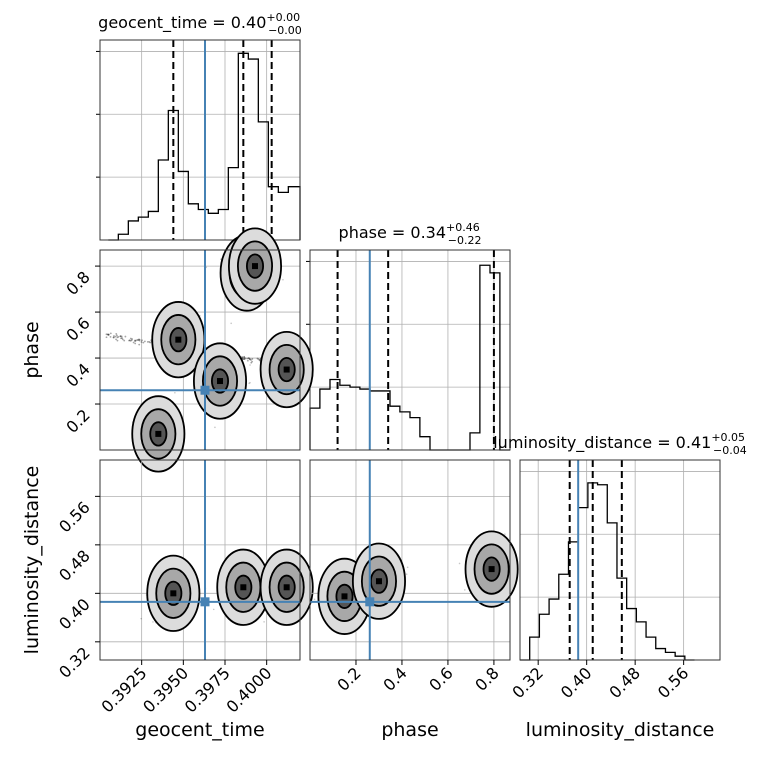 This screenshot has width=760, height=760. Describe the element at coordinates (207, 689) in the screenshot. I see `geocent-time-tick-label: 0.3975` at that location.